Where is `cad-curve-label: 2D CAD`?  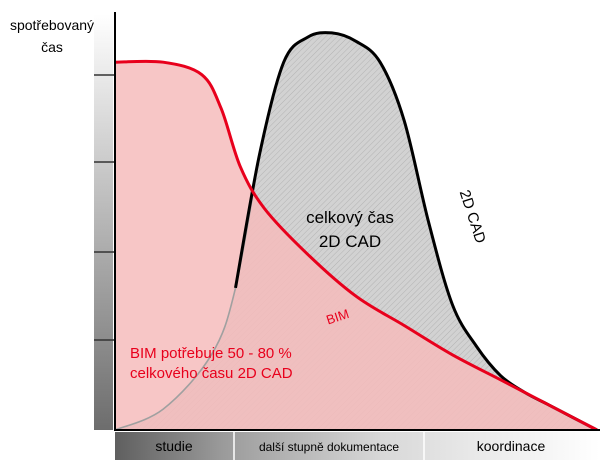 cad-curve-label: 2D CAD is located at coordinates (472, 217).